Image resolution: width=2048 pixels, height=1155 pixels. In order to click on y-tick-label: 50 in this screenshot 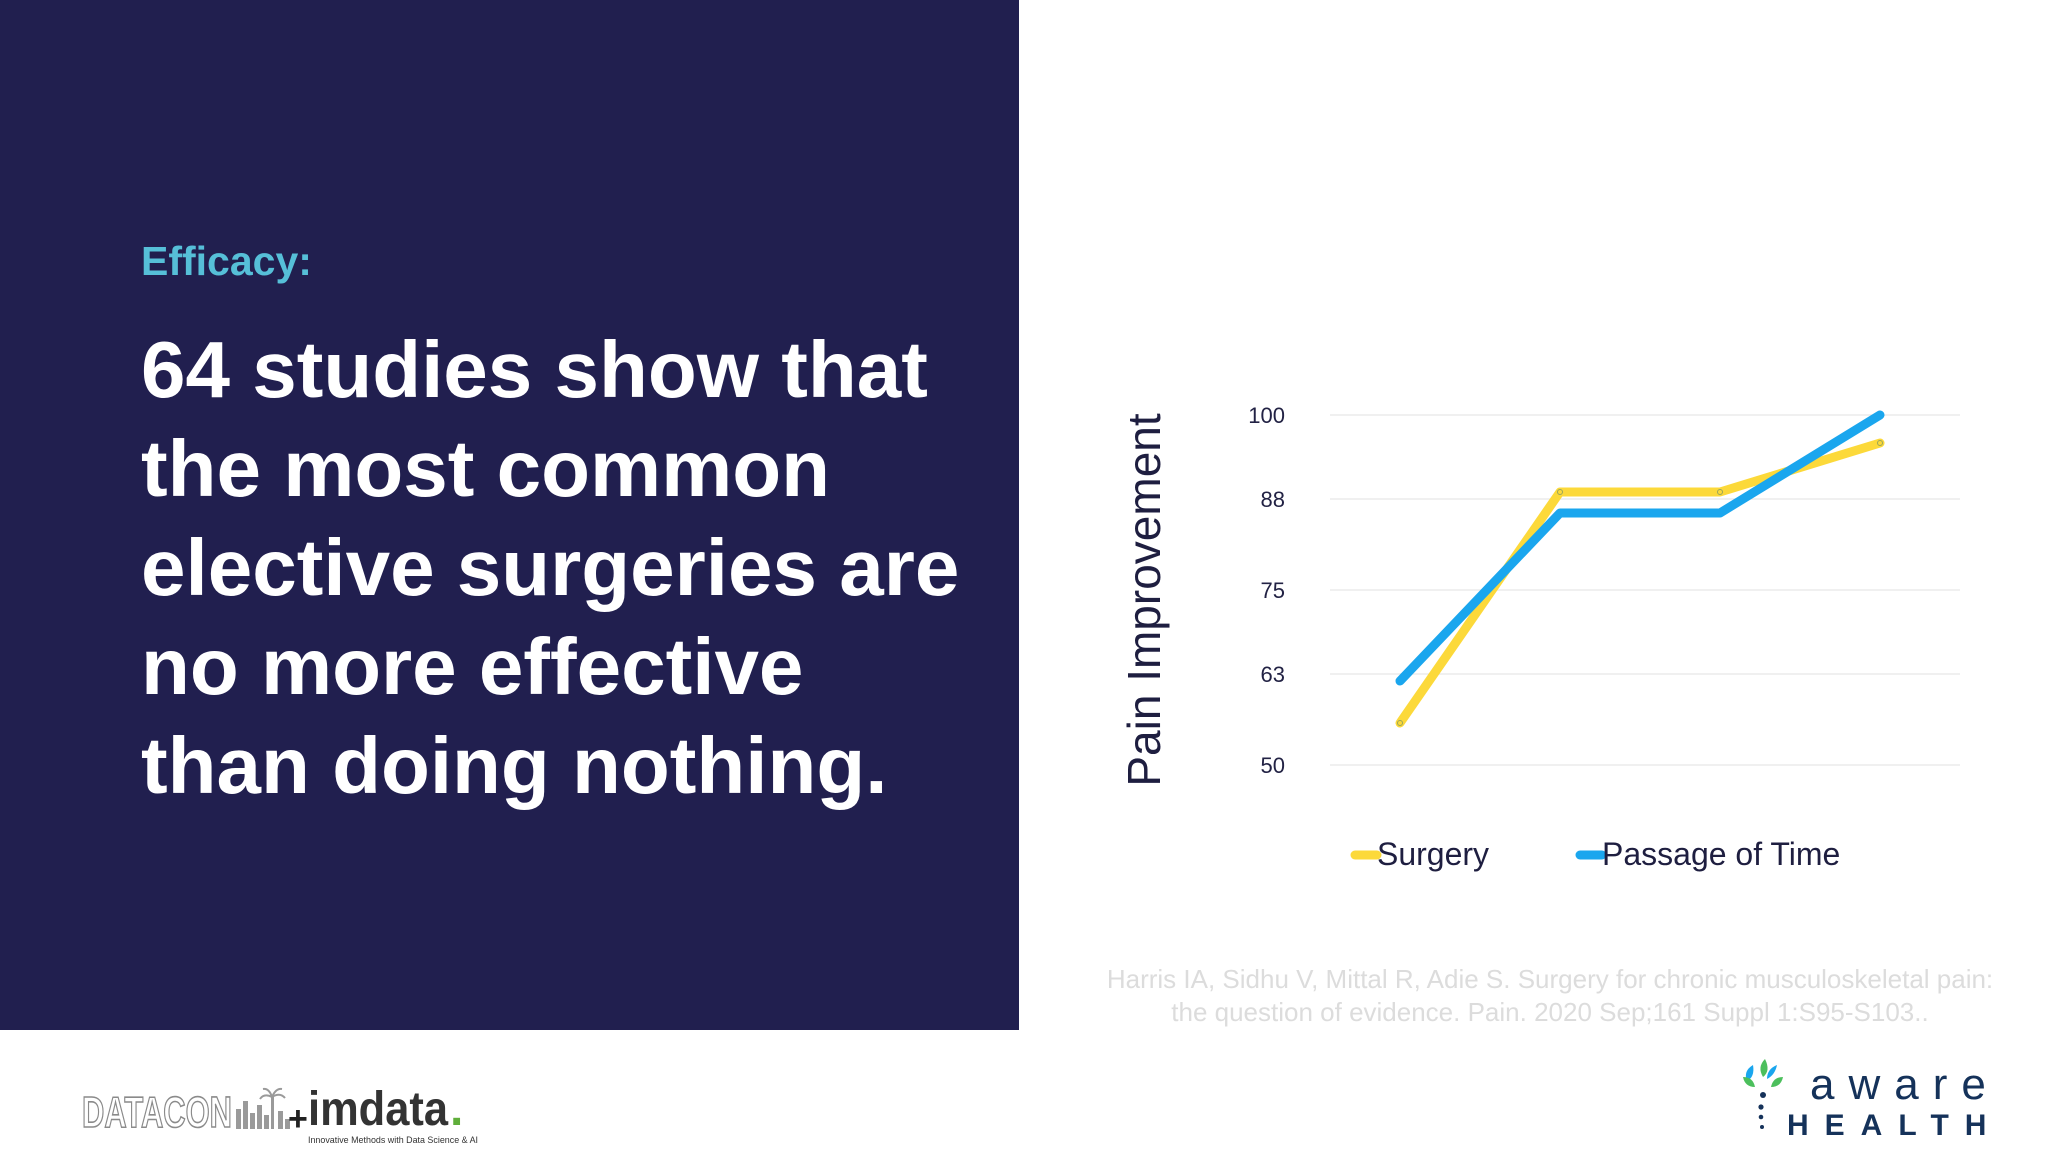, I will do `click(1273, 765)`.